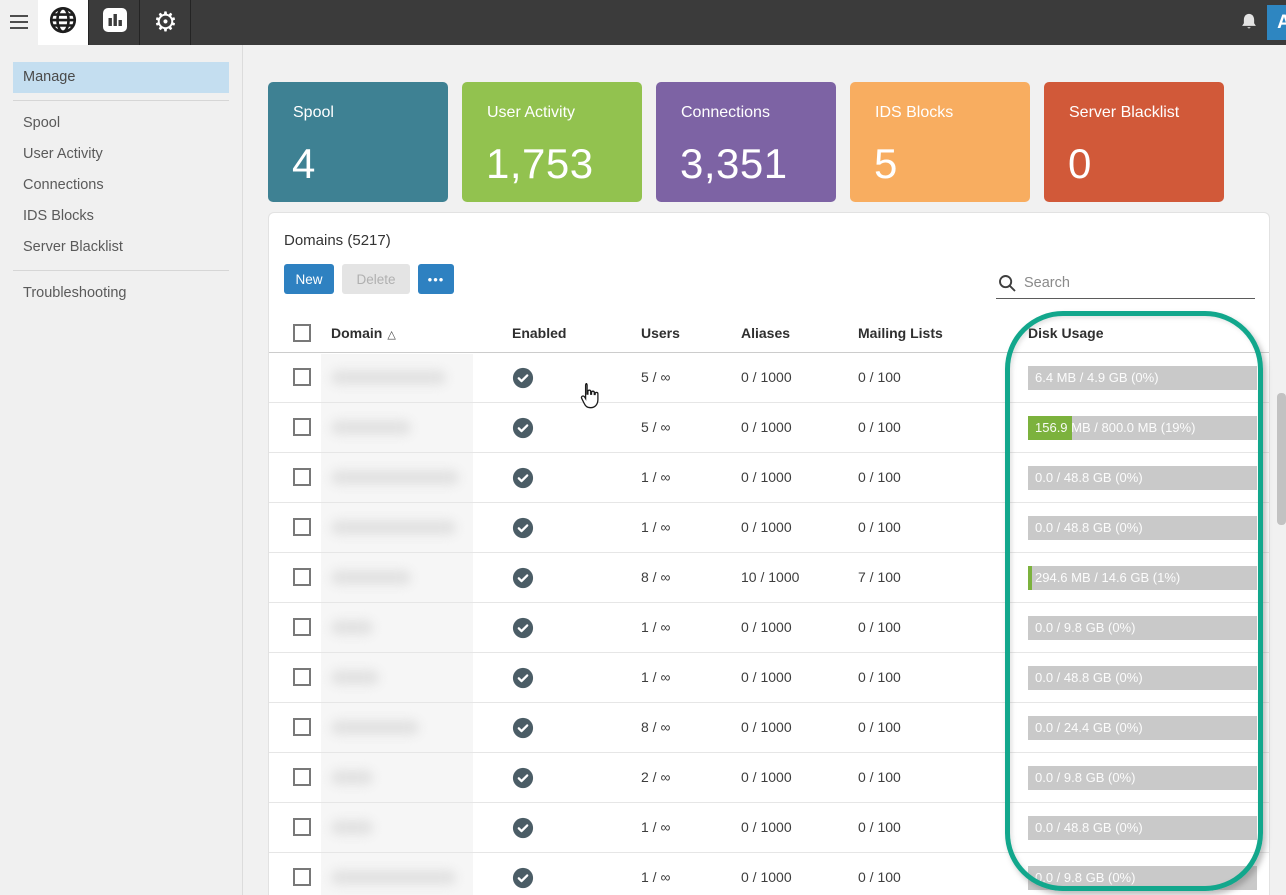 Image resolution: width=1286 pixels, height=895 pixels. I want to click on tab-reports, so click(115, 22).